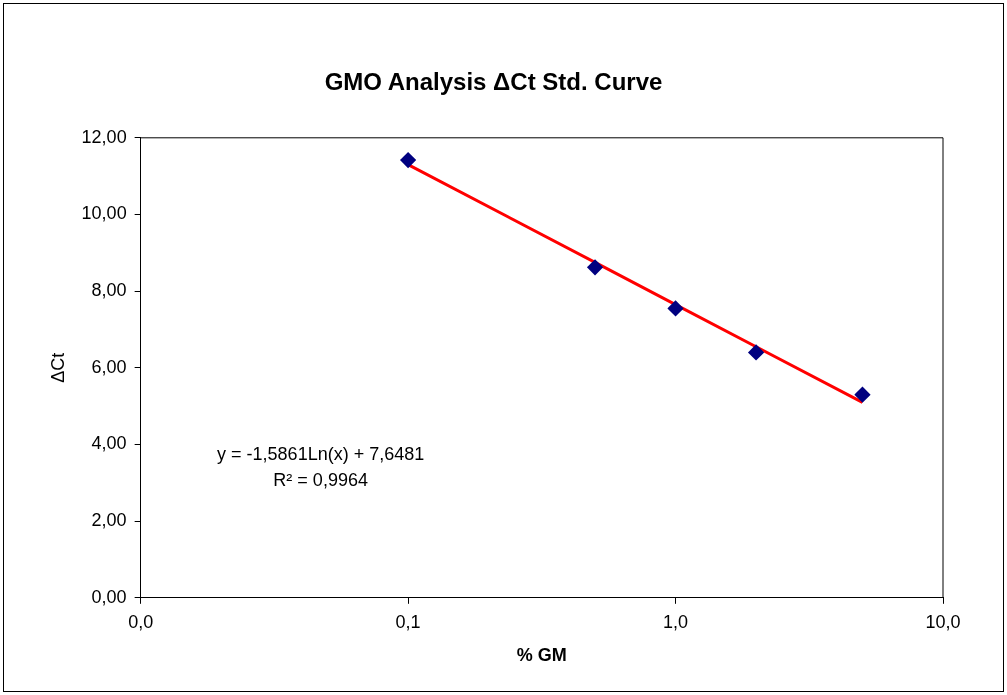 This screenshot has height=695, width=1007. What do you see at coordinates (493, 82) in the screenshot?
I see `chart-title: GMO Analysis ΔCt Std. Curve` at bounding box center [493, 82].